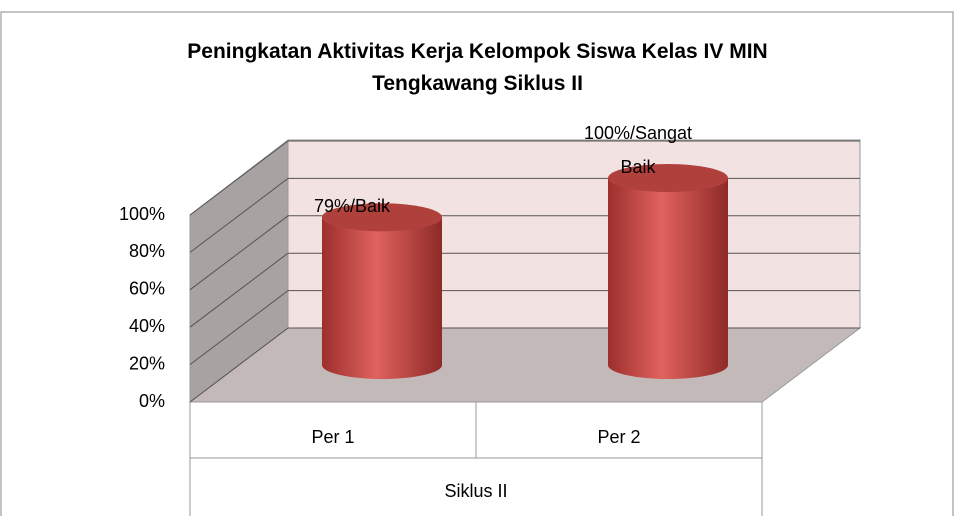  I want to click on data-label-box: 100%/Sangat Baik, so click(638, 150).